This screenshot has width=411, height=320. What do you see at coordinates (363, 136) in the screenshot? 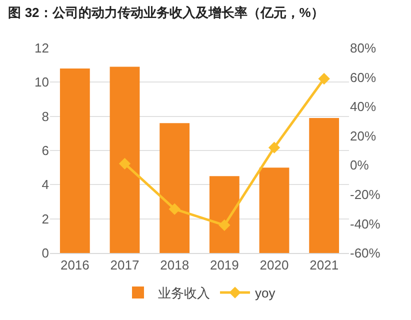
I see `y2-tick-label: 20%` at bounding box center [363, 136].